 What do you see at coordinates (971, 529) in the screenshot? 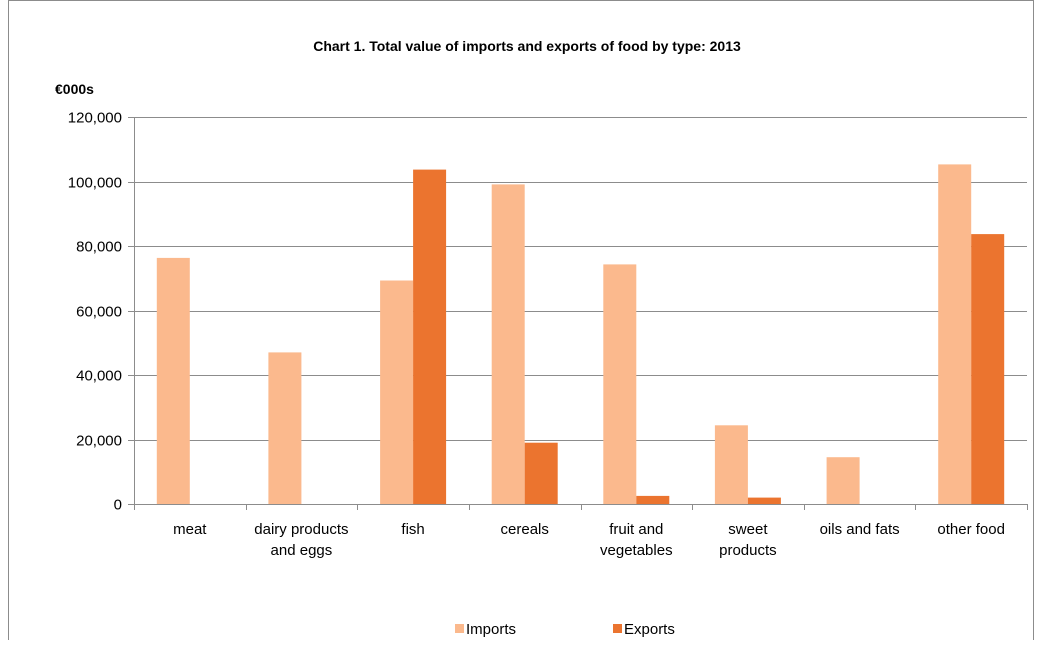
I see `x-category-label: other food` at bounding box center [971, 529].